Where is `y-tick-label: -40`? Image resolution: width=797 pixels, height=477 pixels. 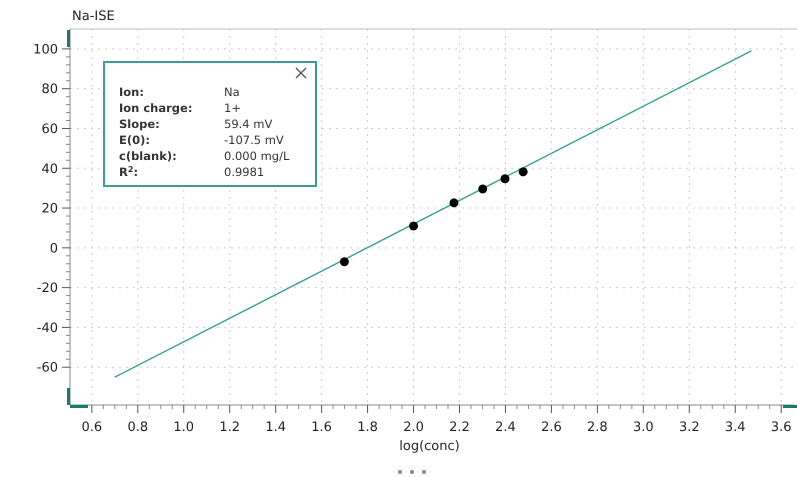
y-tick-label: -40 is located at coordinates (47, 328).